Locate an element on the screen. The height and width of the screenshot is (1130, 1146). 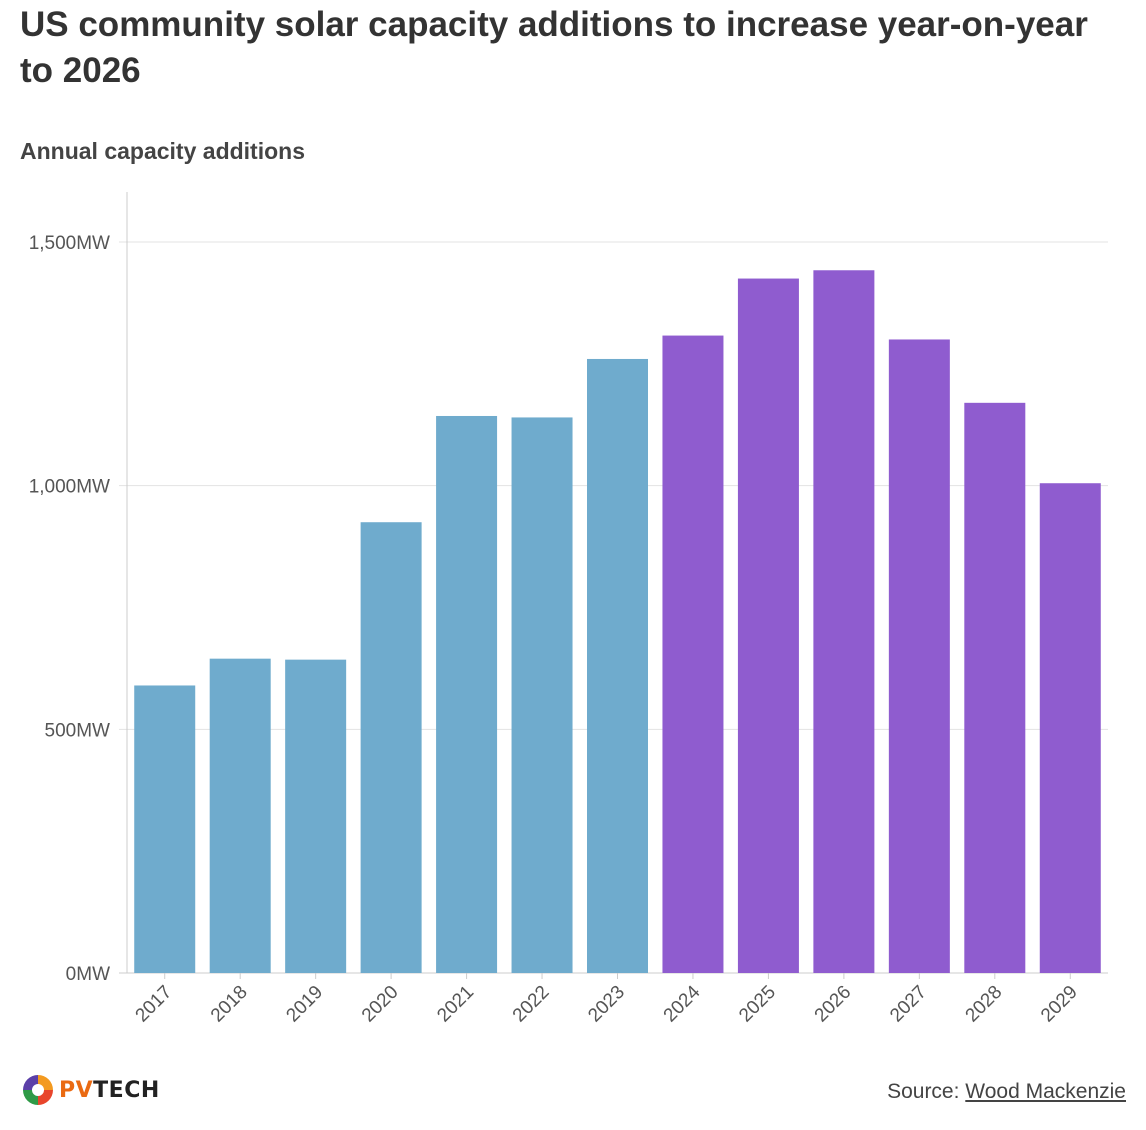
bar-2026 is located at coordinates (844, 621).